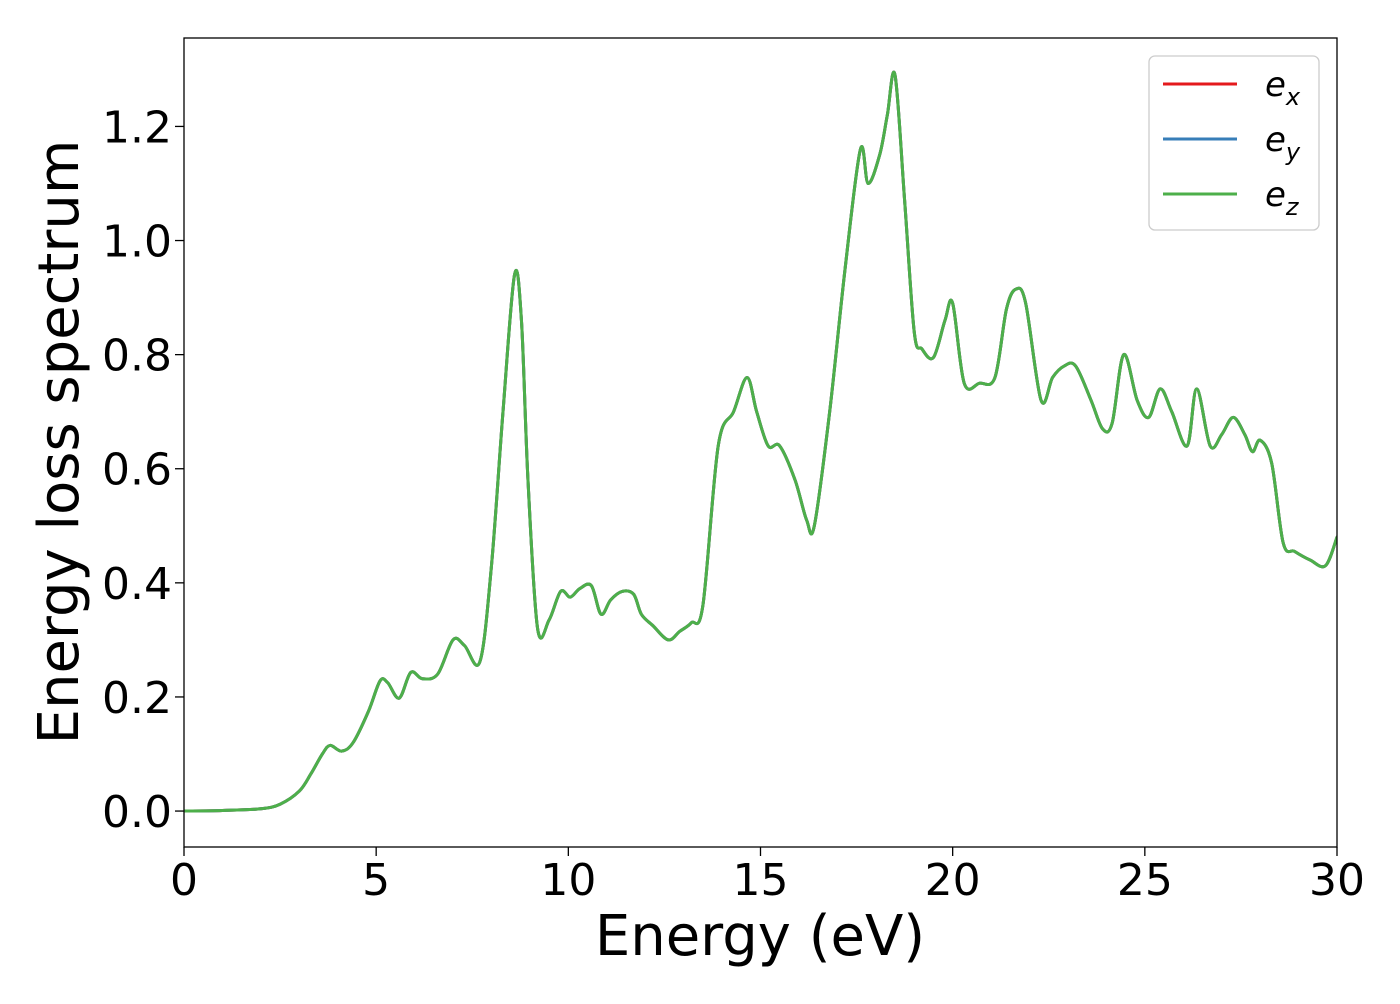  Describe the element at coordinates (137, 470) in the screenshot. I see `y-tick-label: 0.6` at that location.